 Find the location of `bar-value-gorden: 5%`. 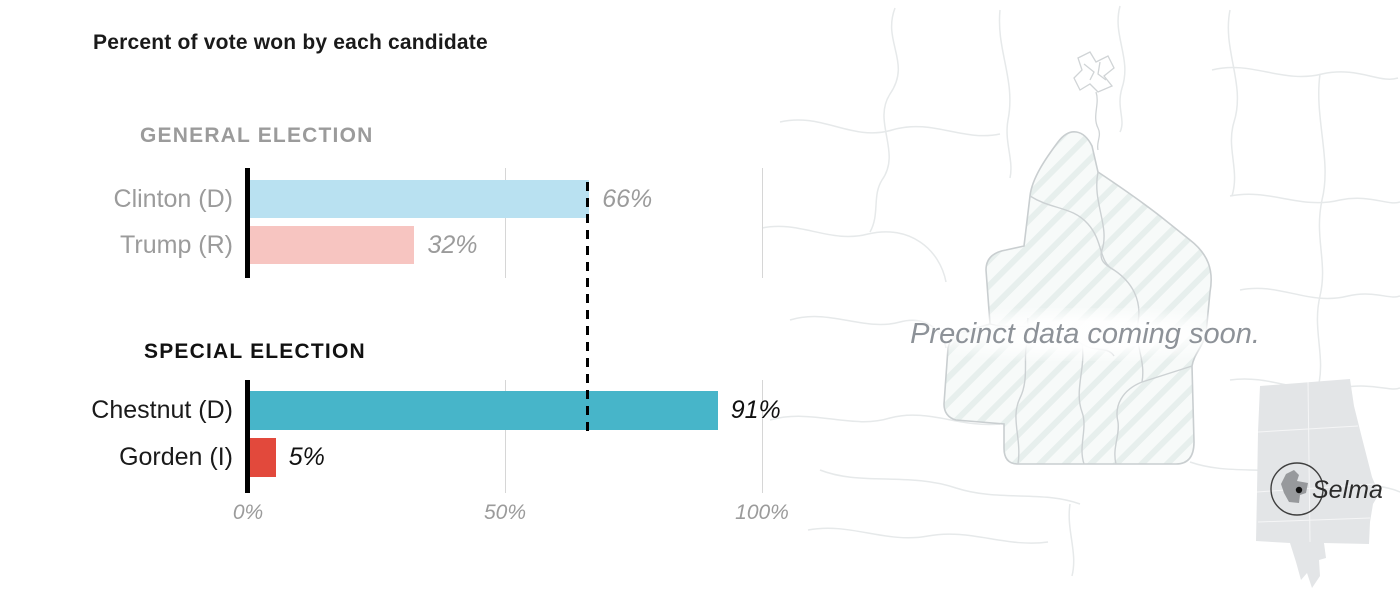

bar-value-gorden: 5% is located at coordinates (306, 457).